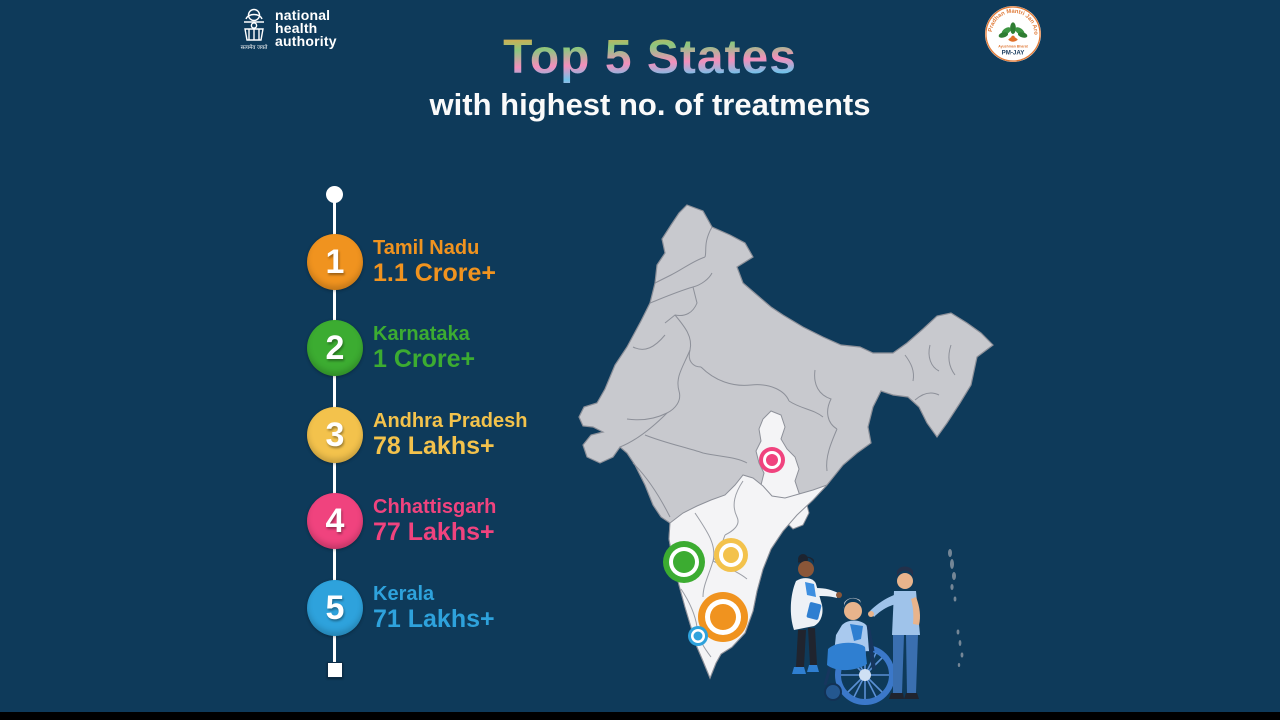 The image size is (1280, 720). Describe the element at coordinates (306, 41) in the screenshot. I see `nha-line3: authority` at that location.